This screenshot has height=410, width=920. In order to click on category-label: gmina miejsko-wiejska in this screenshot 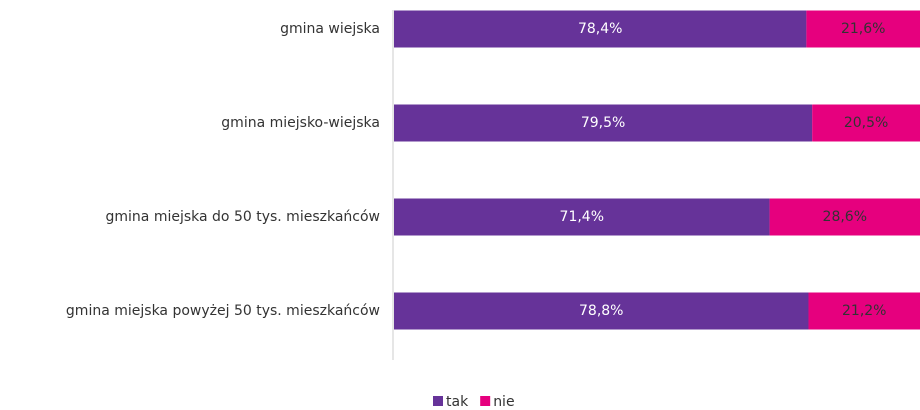, I will do `click(300, 123)`.